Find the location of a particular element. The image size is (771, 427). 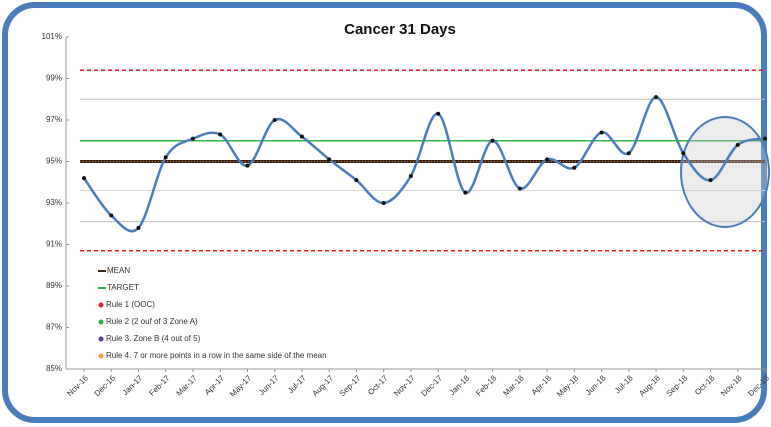

y-tick-label: 91% is located at coordinates (54, 244).